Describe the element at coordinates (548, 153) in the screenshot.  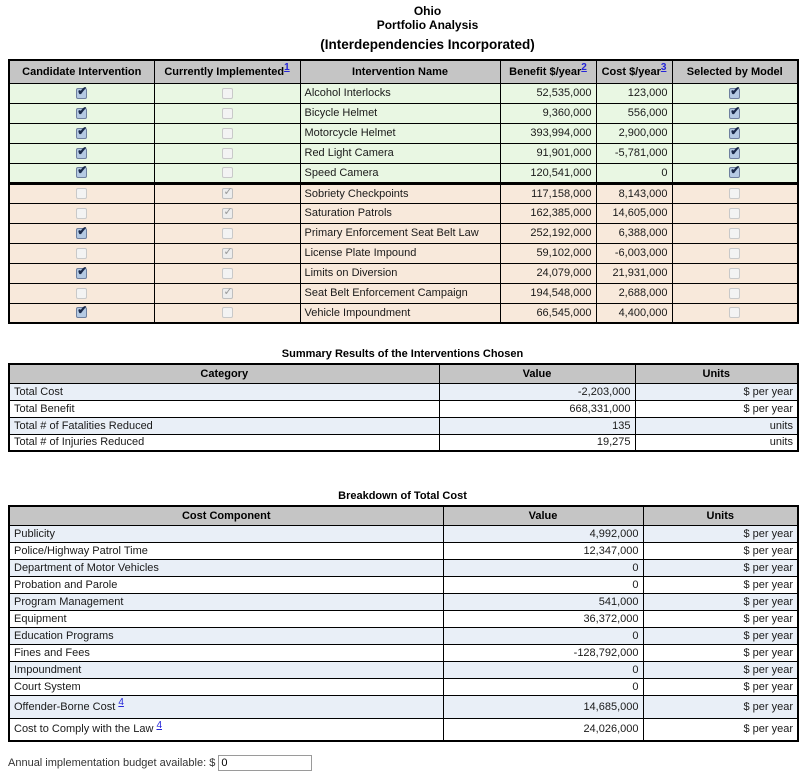
I see `benefit-value: 91,901,000` at that location.